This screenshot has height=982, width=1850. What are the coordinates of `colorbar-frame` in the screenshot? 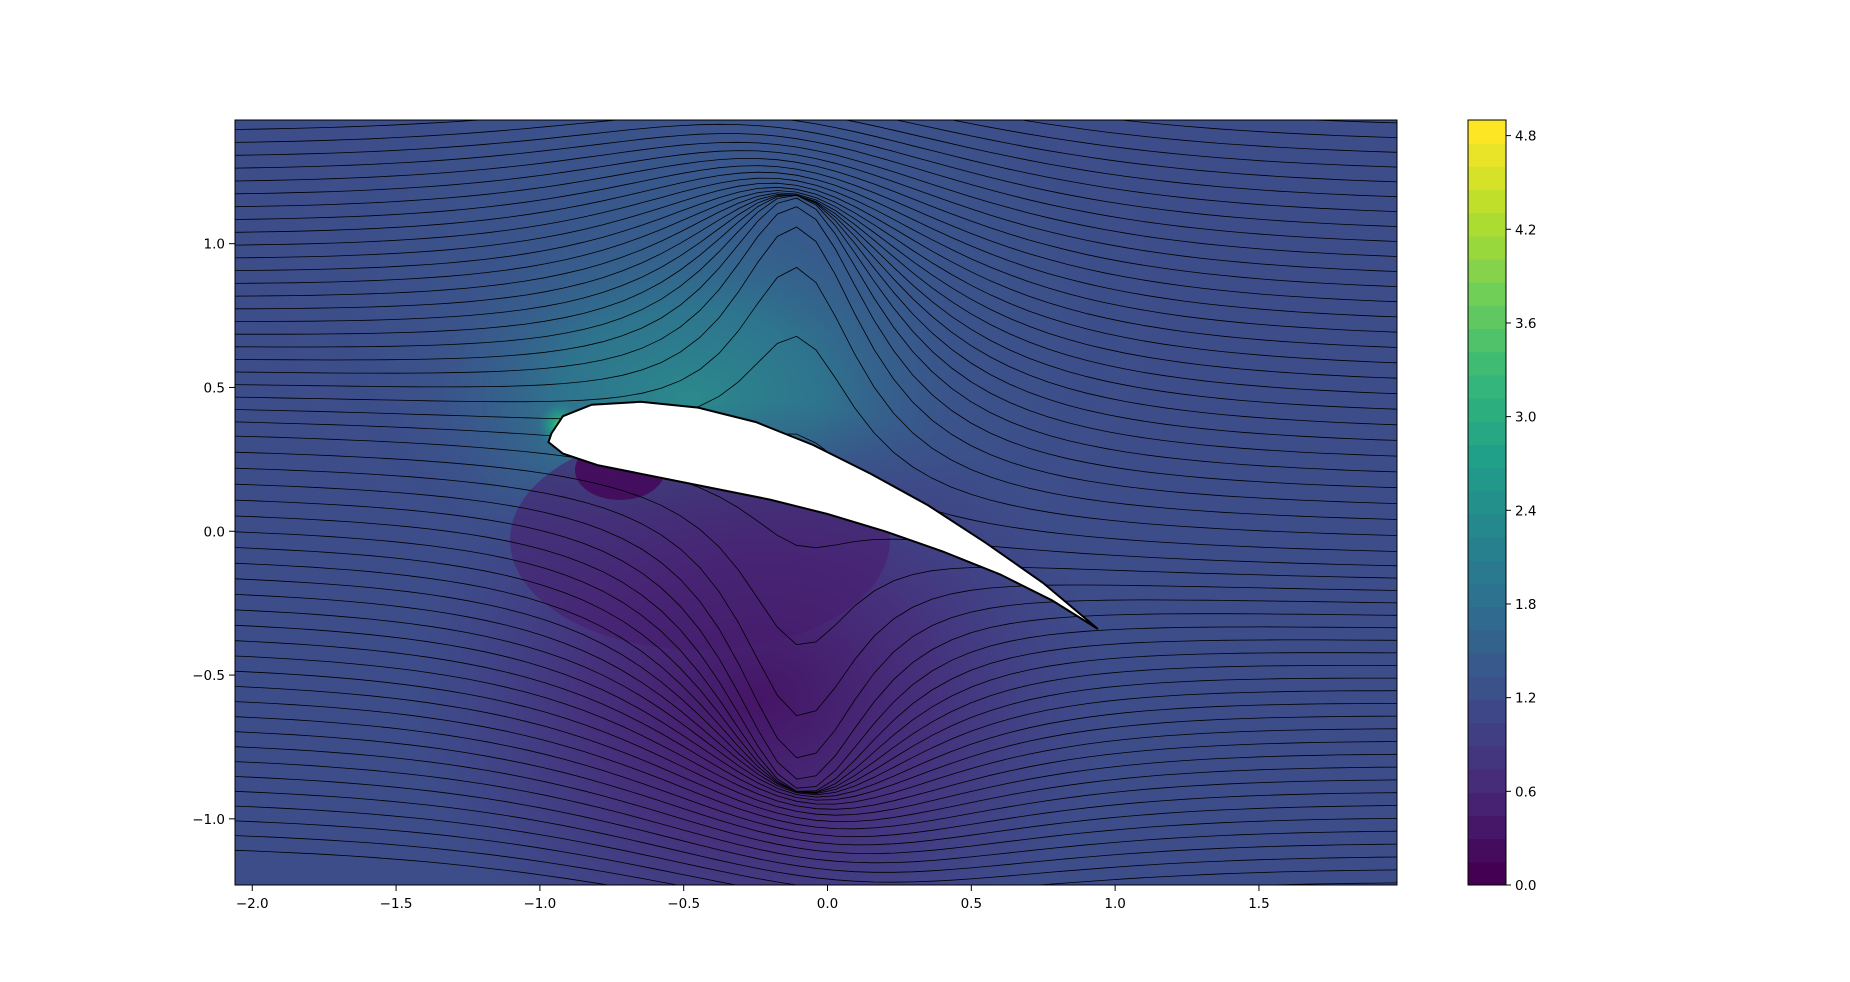 It's located at (1487, 502).